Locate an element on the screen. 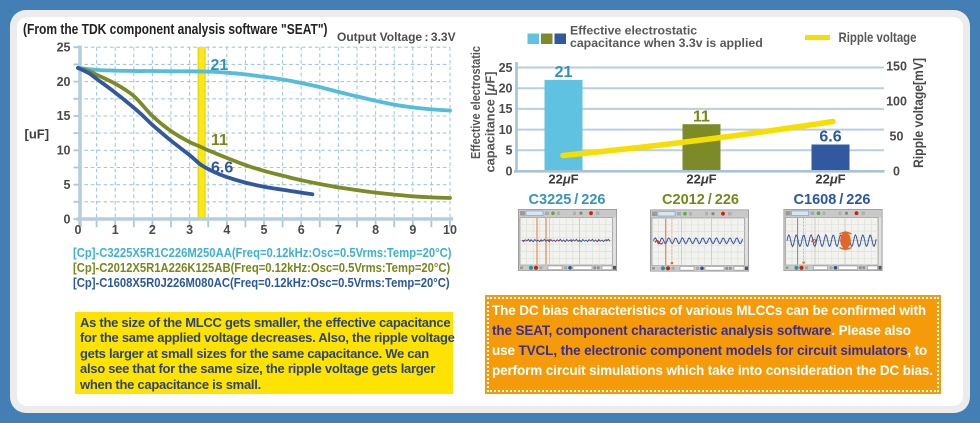 This screenshot has width=980, height=423. svg-text: Ripple voltage is located at coordinates (878, 37).